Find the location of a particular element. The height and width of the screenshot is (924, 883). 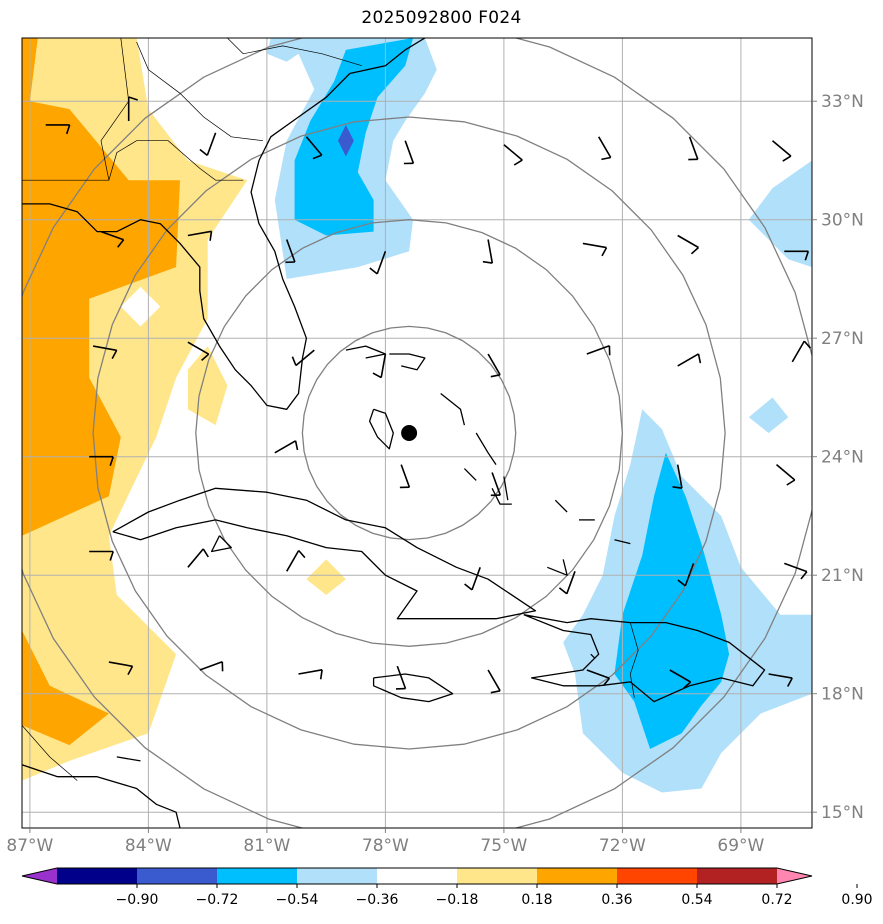

lon-tick-label: 78°W is located at coordinates (385, 846).